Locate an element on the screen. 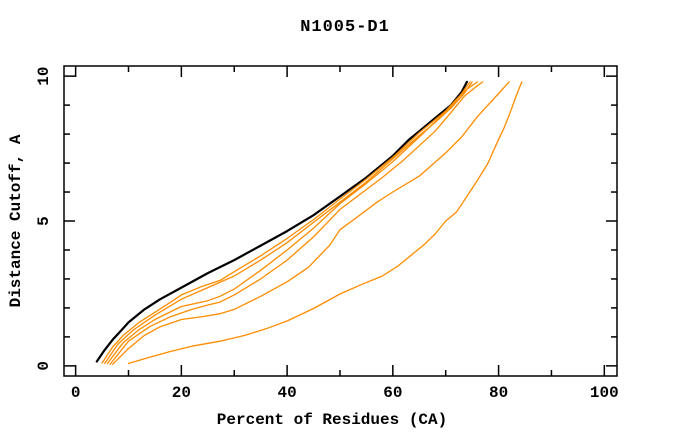  x-tick-label-60: 60 is located at coordinates (392, 393).